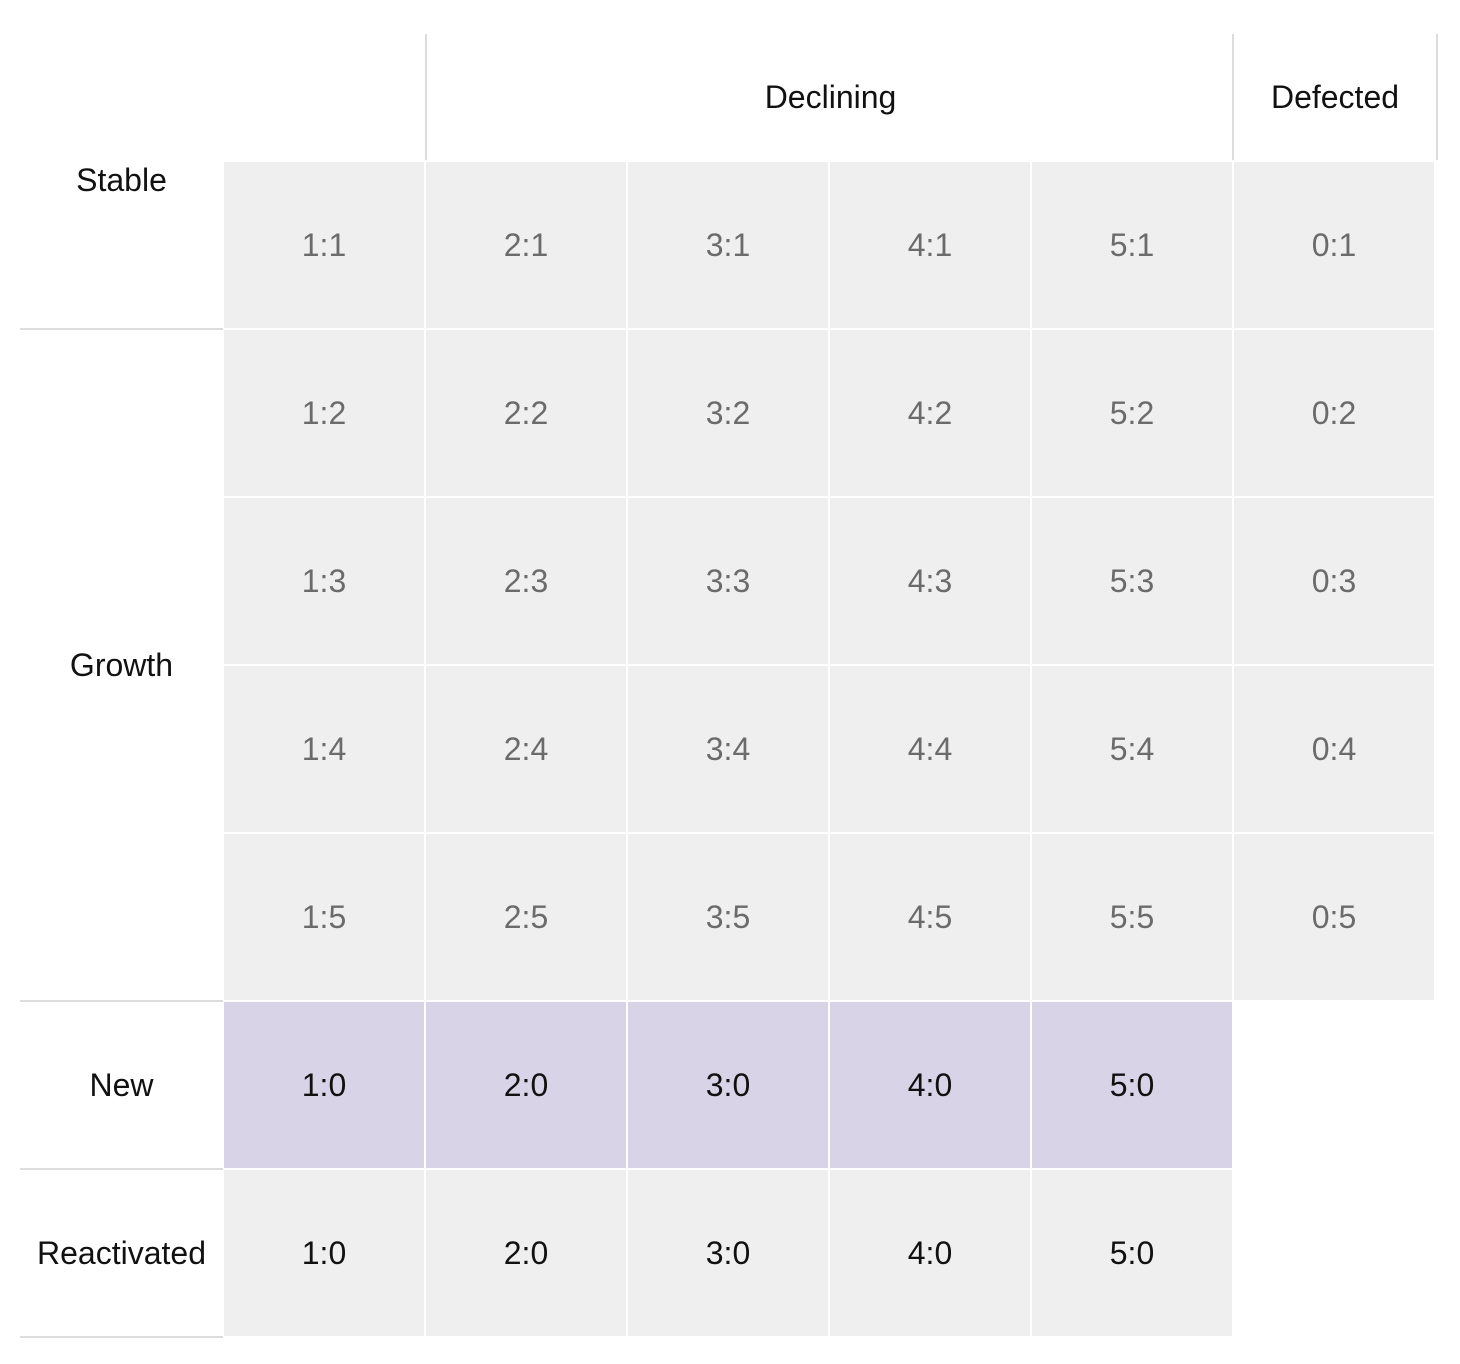 The image size is (1460, 1364). I want to click on matrix-cell-new: 1:0, so click(324, 1085).